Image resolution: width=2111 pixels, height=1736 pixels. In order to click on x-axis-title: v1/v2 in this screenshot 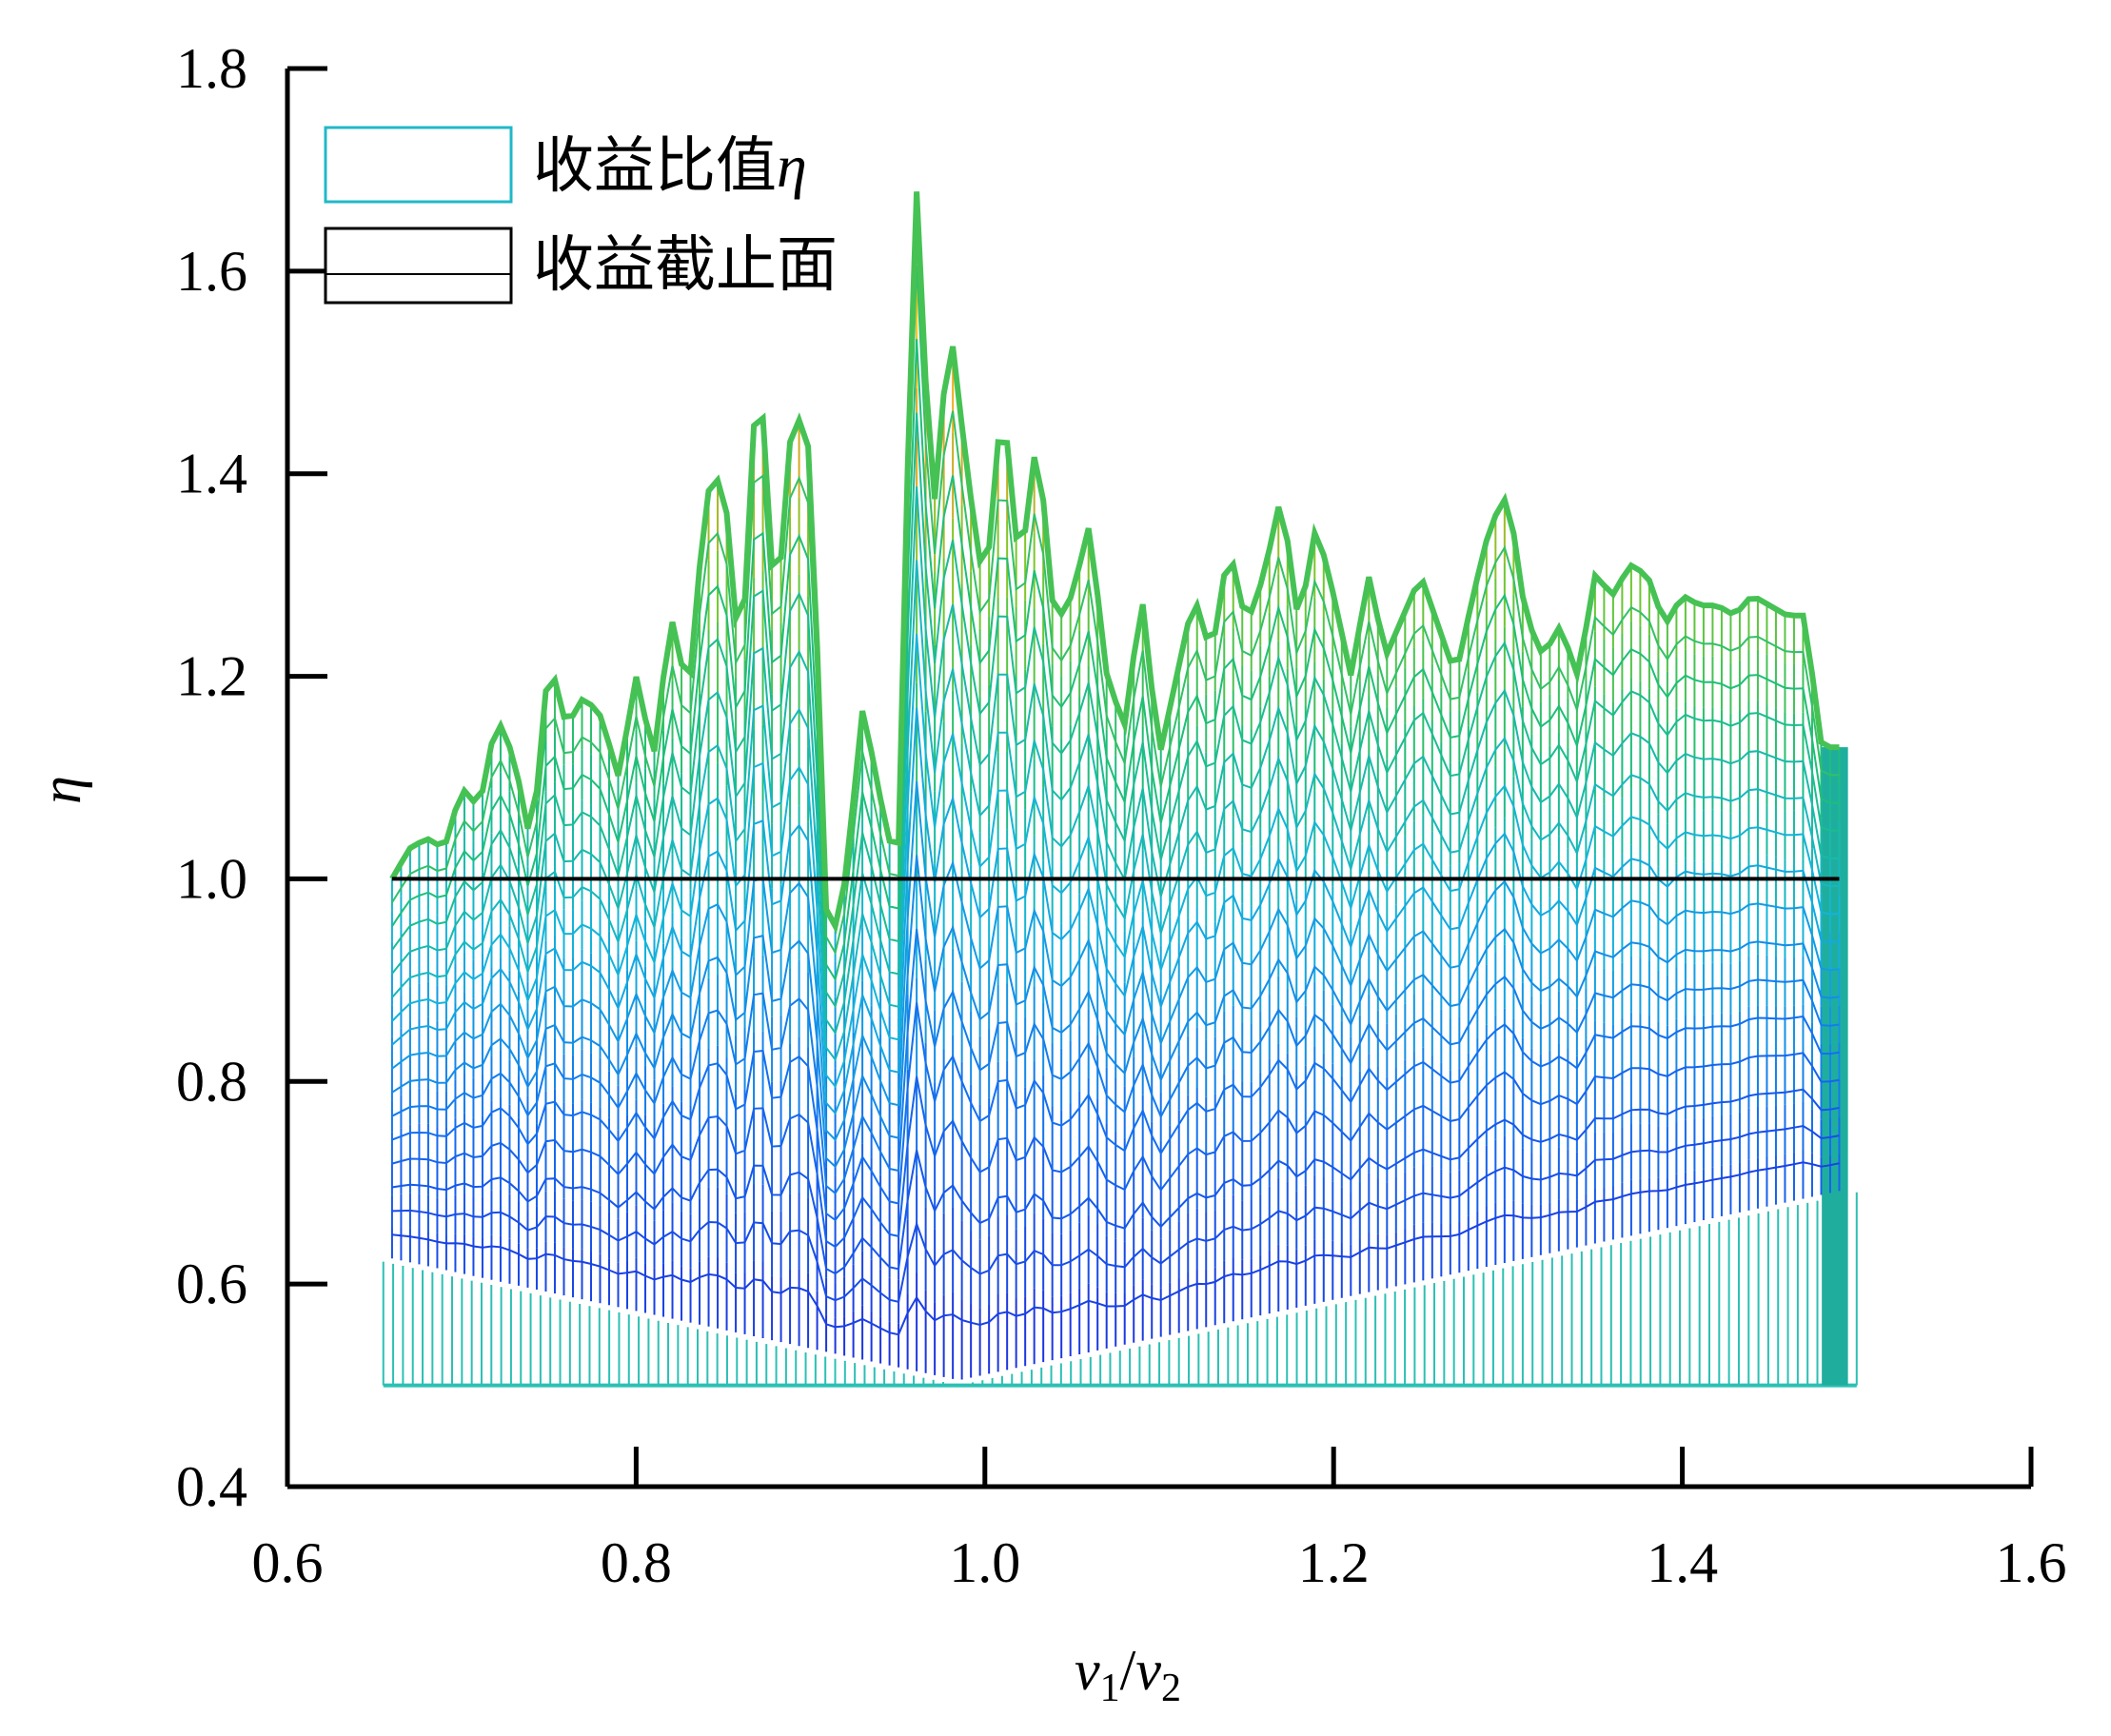, I will do `click(1128, 1674)`.